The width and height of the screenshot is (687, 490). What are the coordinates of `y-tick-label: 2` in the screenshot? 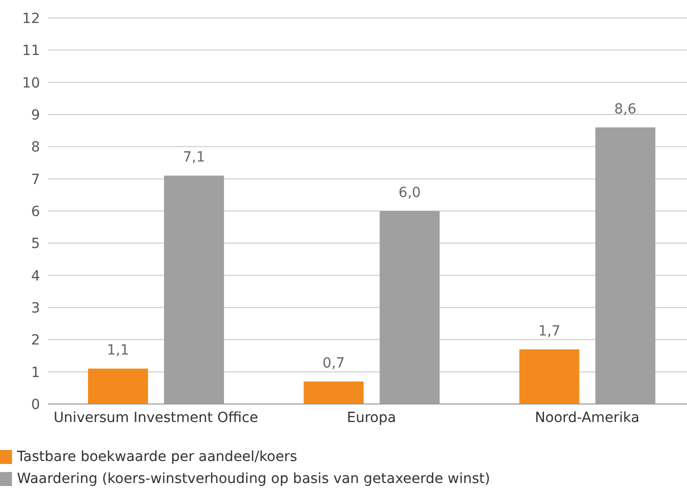 It's located at (35, 340).